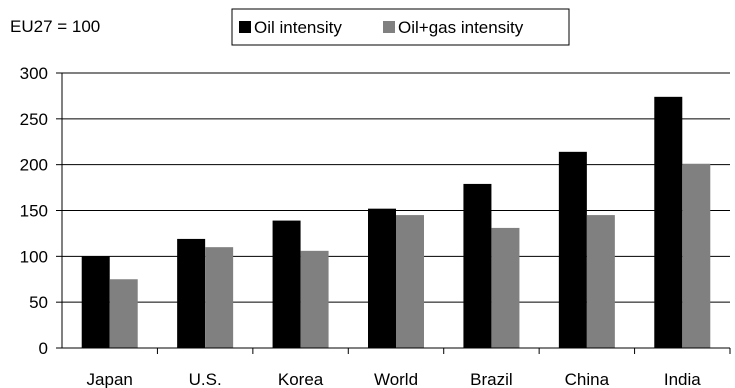 Image resolution: width=735 pixels, height=388 pixels. What do you see at coordinates (245, 27) in the screenshot?
I see `legend-swatch-oil` at bounding box center [245, 27].